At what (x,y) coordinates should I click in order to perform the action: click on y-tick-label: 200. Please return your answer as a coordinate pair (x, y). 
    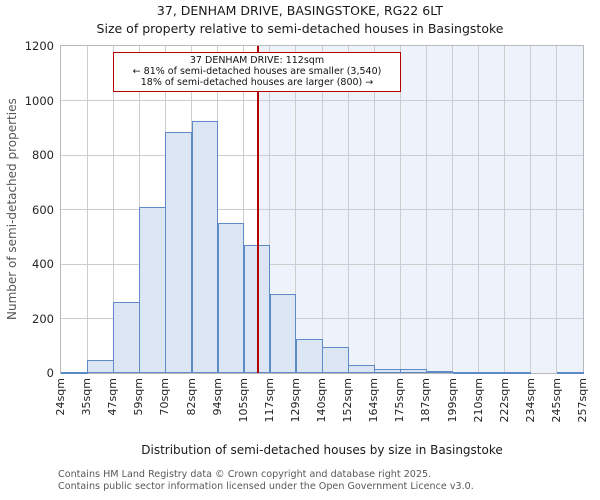
    Looking at the image, I should click on (43, 318).